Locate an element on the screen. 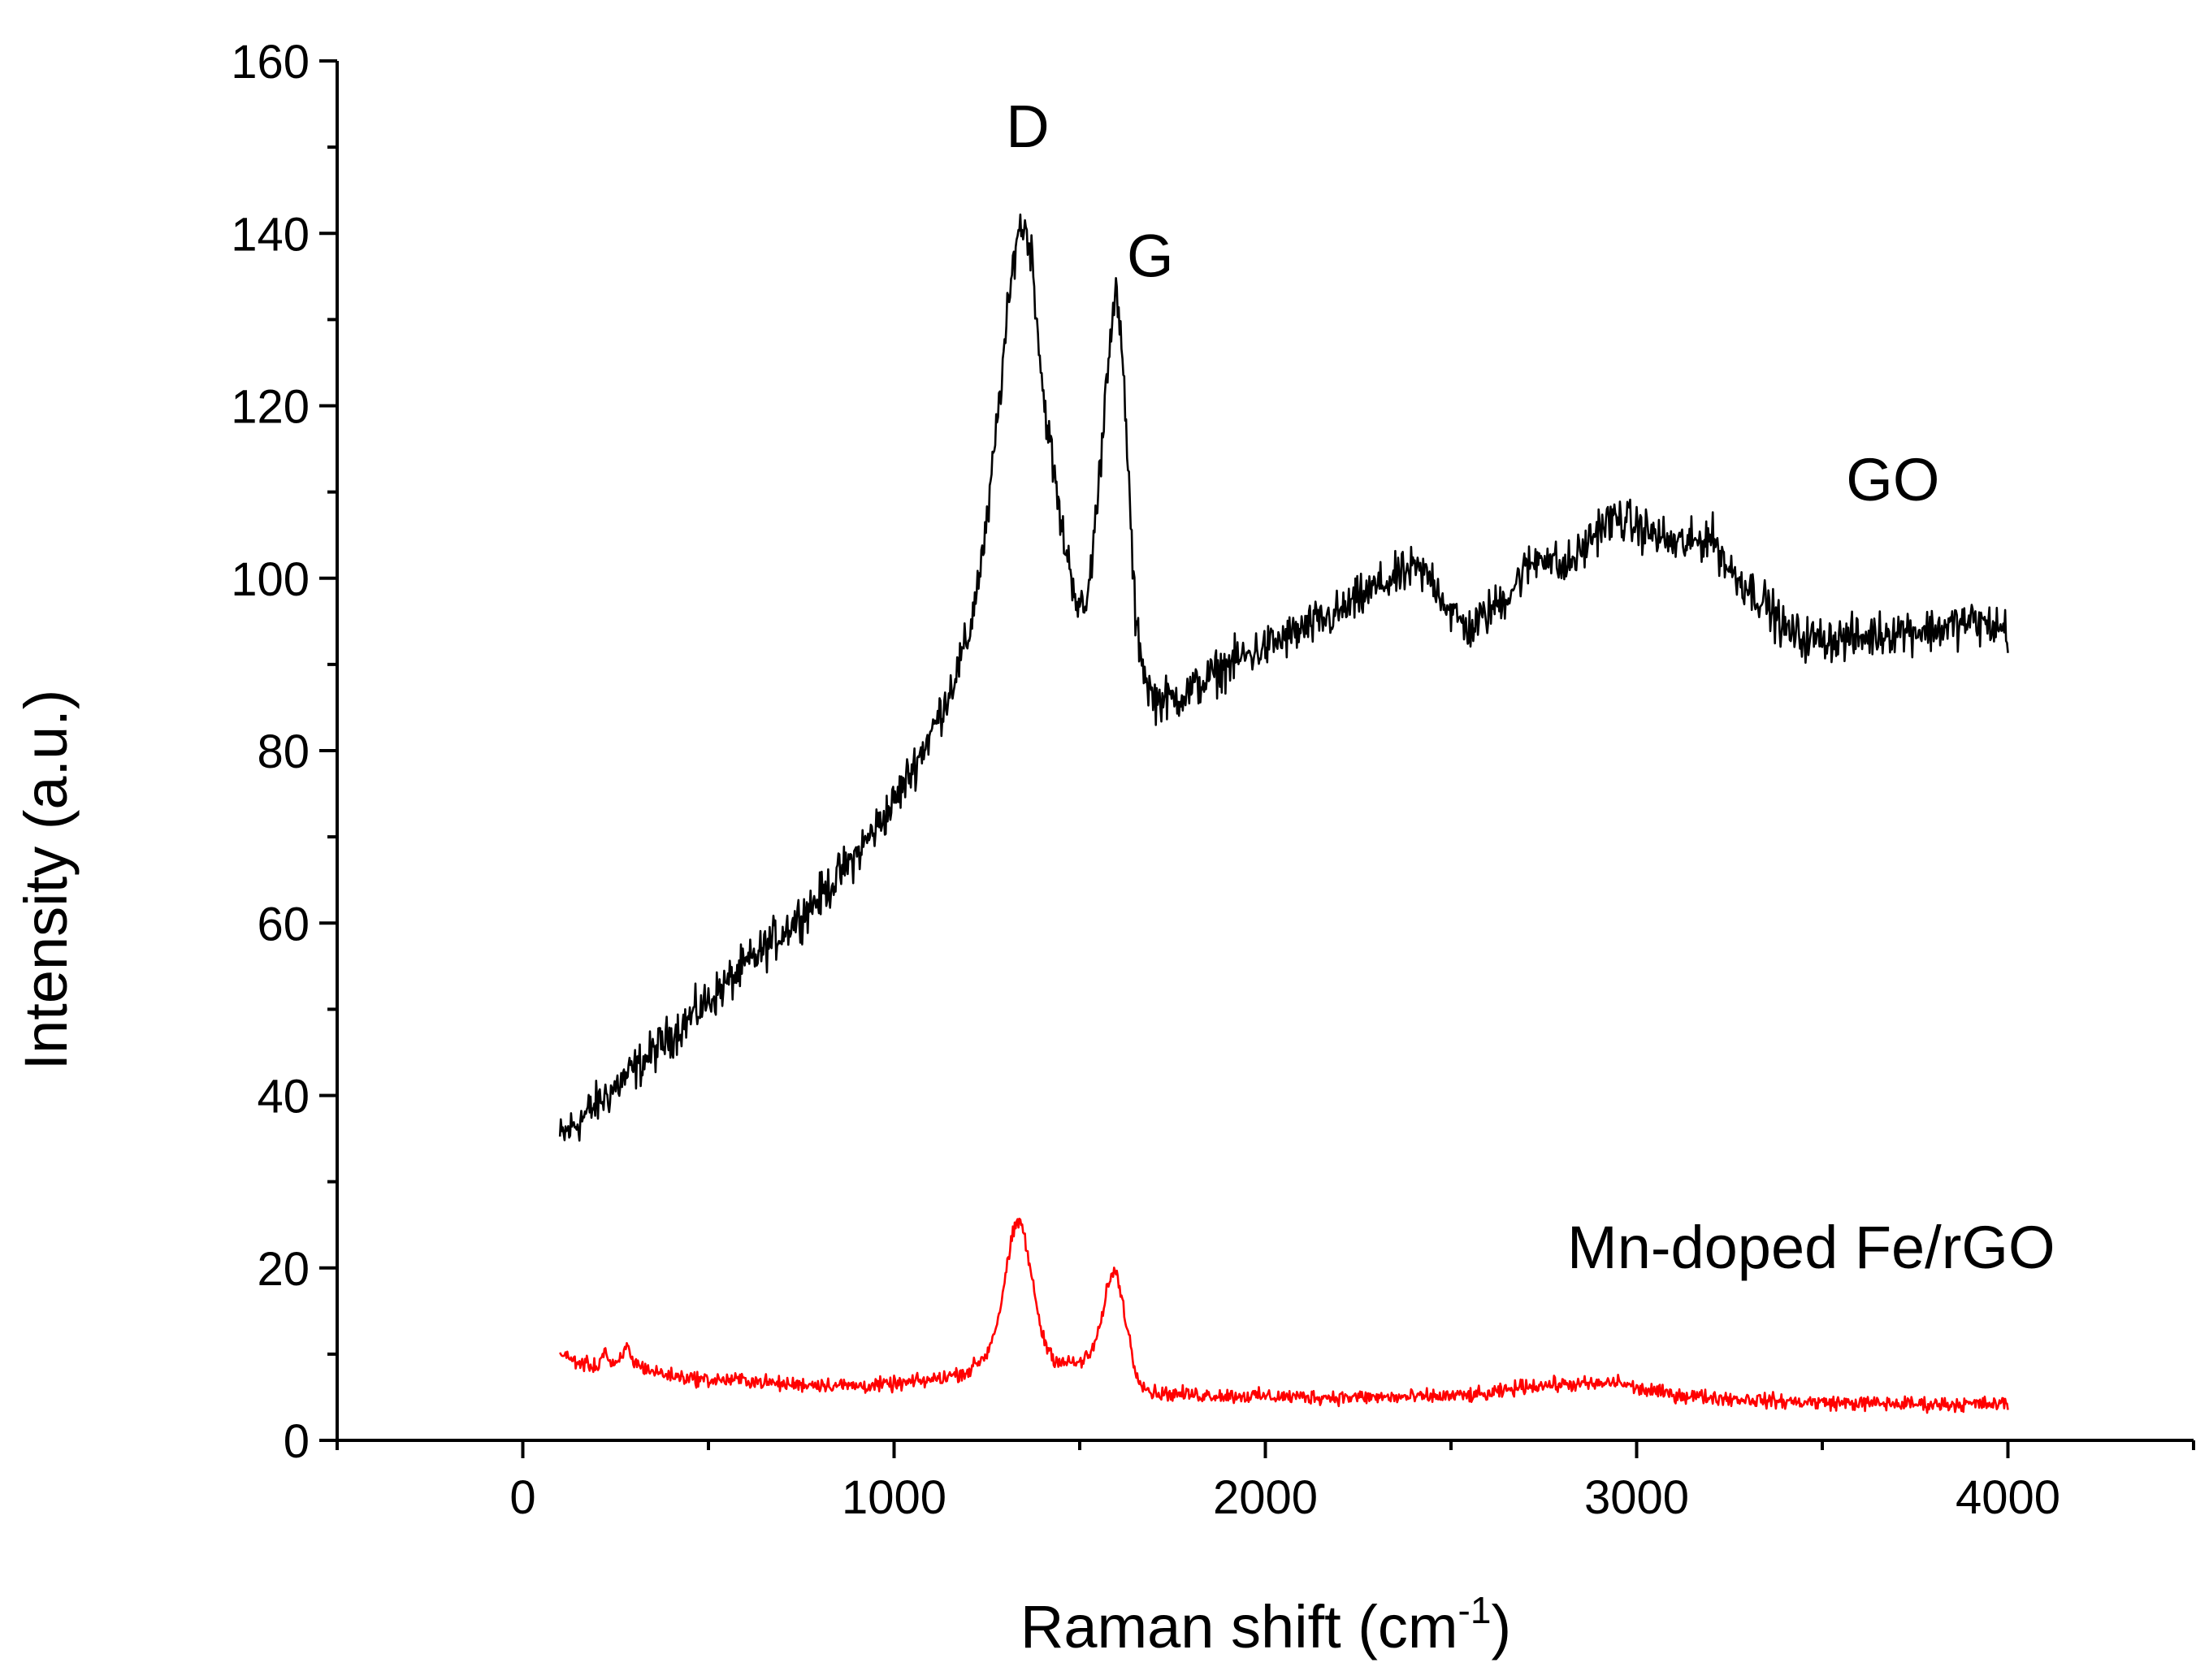 Image resolution: width=2209 pixels, height=1680 pixels. x-axis-title-superscript: -1 is located at coordinates (1475, 1610).